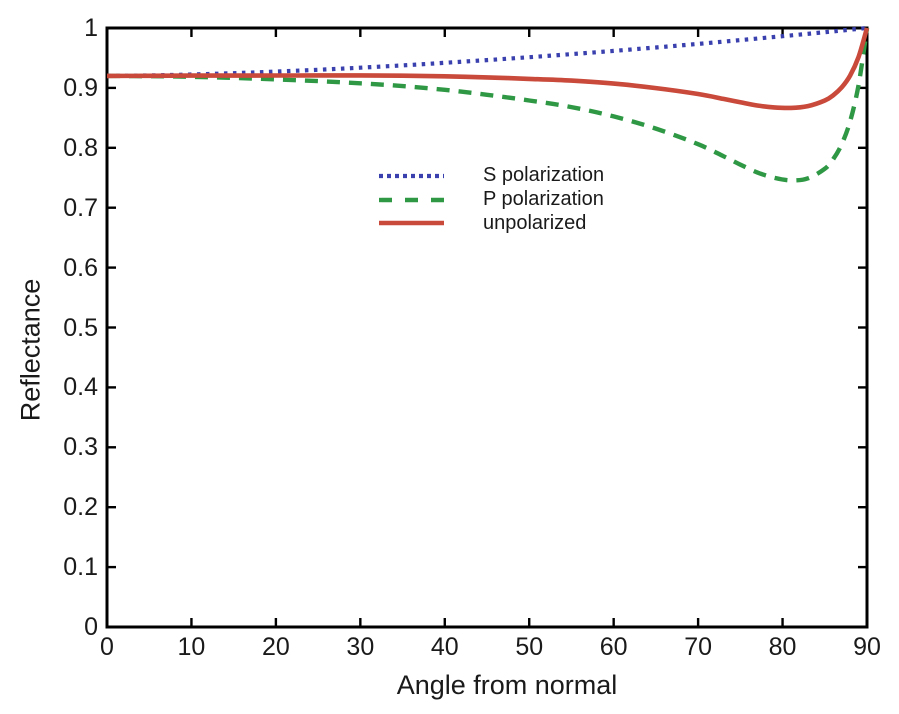 Image resolution: width=899 pixels, height=714 pixels. Describe the element at coordinates (544, 175) in the screenshot. I see `legend-label-s-polarization: S polarization` at that location.